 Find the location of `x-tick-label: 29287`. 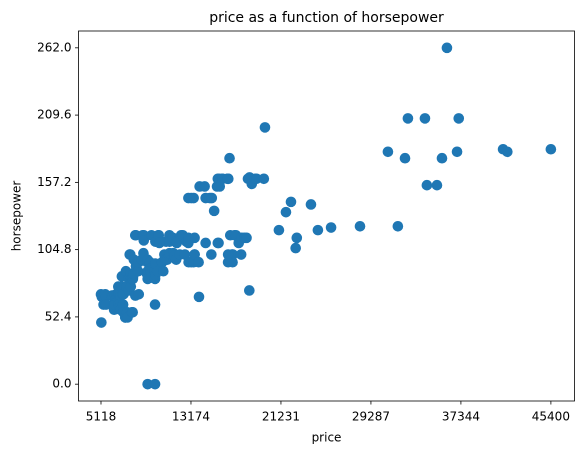

x-tick-label: 29287 is located at coordinates (371, 417).